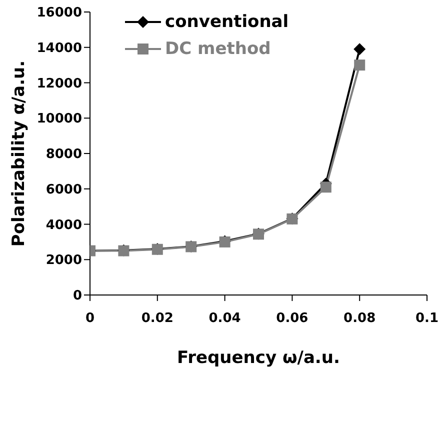 The width and height of the screenshot is (441, 429). I want to click on legend-label: conventional, so click(227, 22).